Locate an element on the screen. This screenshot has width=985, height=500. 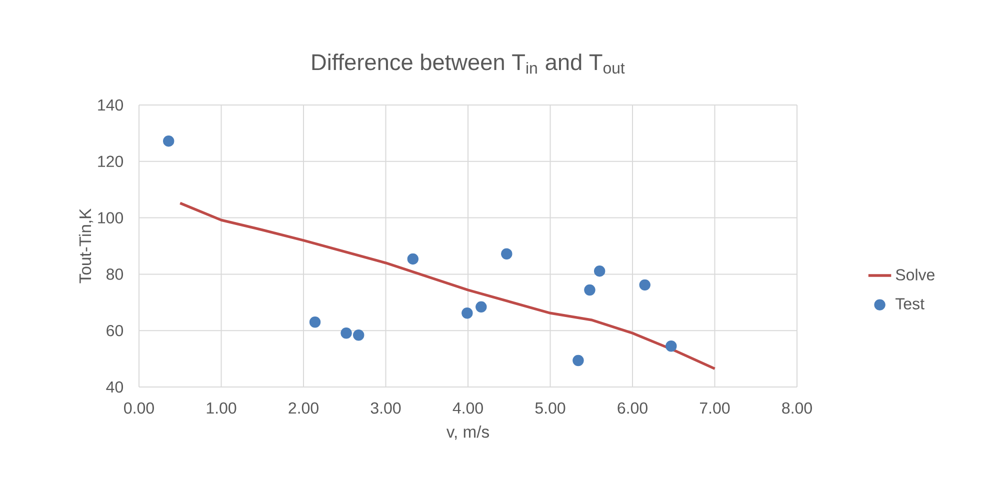
x-tick-label: 4.00 is located at coordinates (467, 408).